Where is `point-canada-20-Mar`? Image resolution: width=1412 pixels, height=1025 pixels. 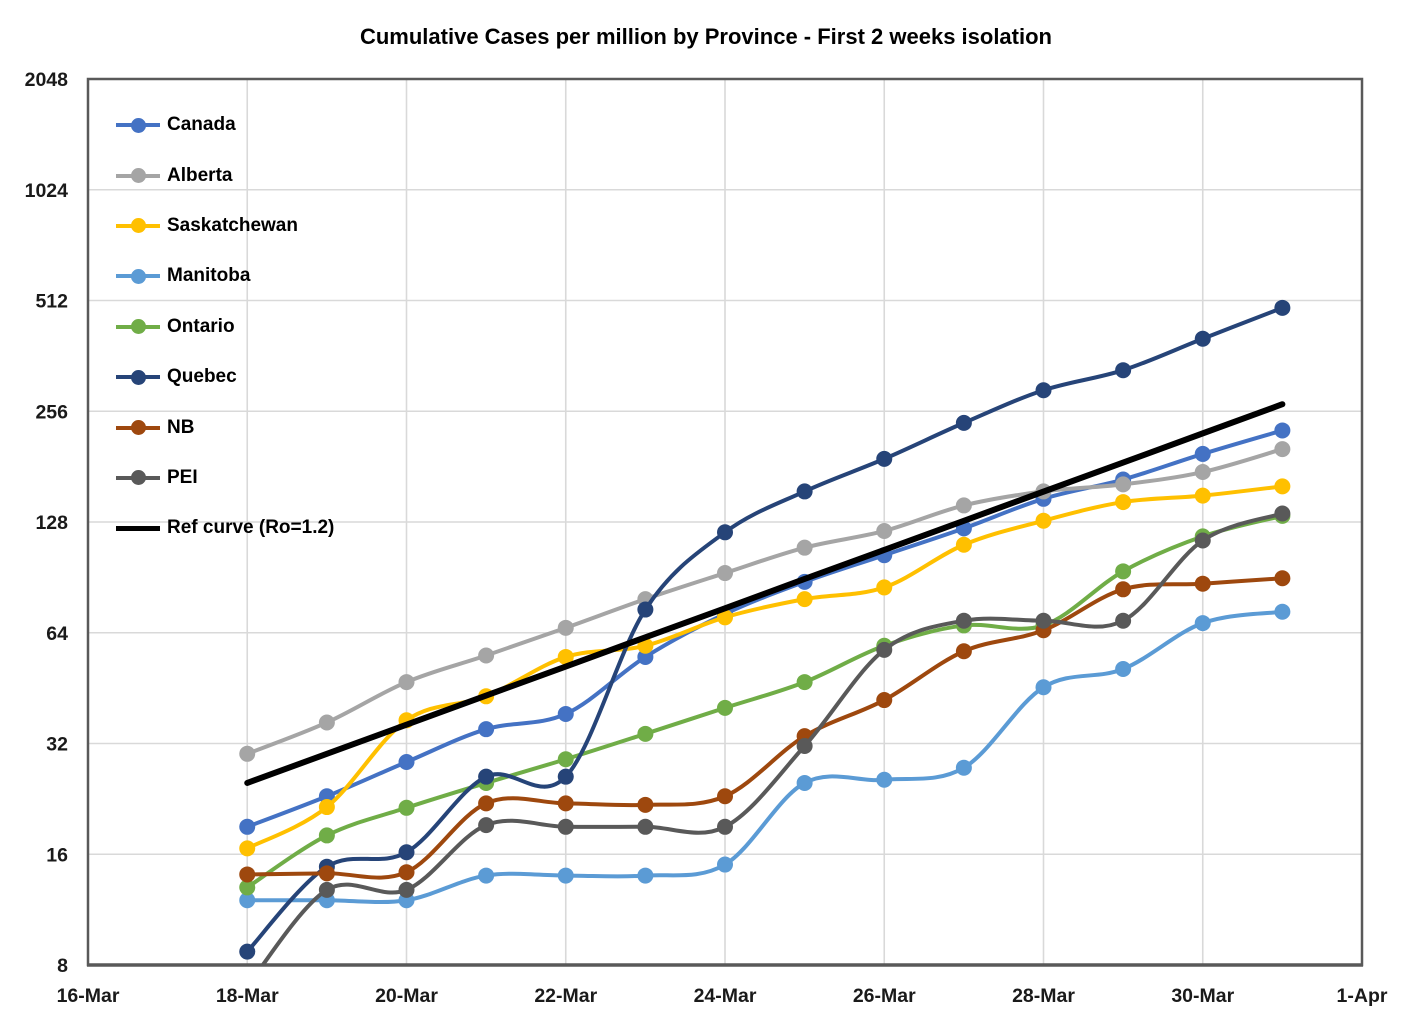
point-canada-20-Mar is located at coordinates (406, 762).